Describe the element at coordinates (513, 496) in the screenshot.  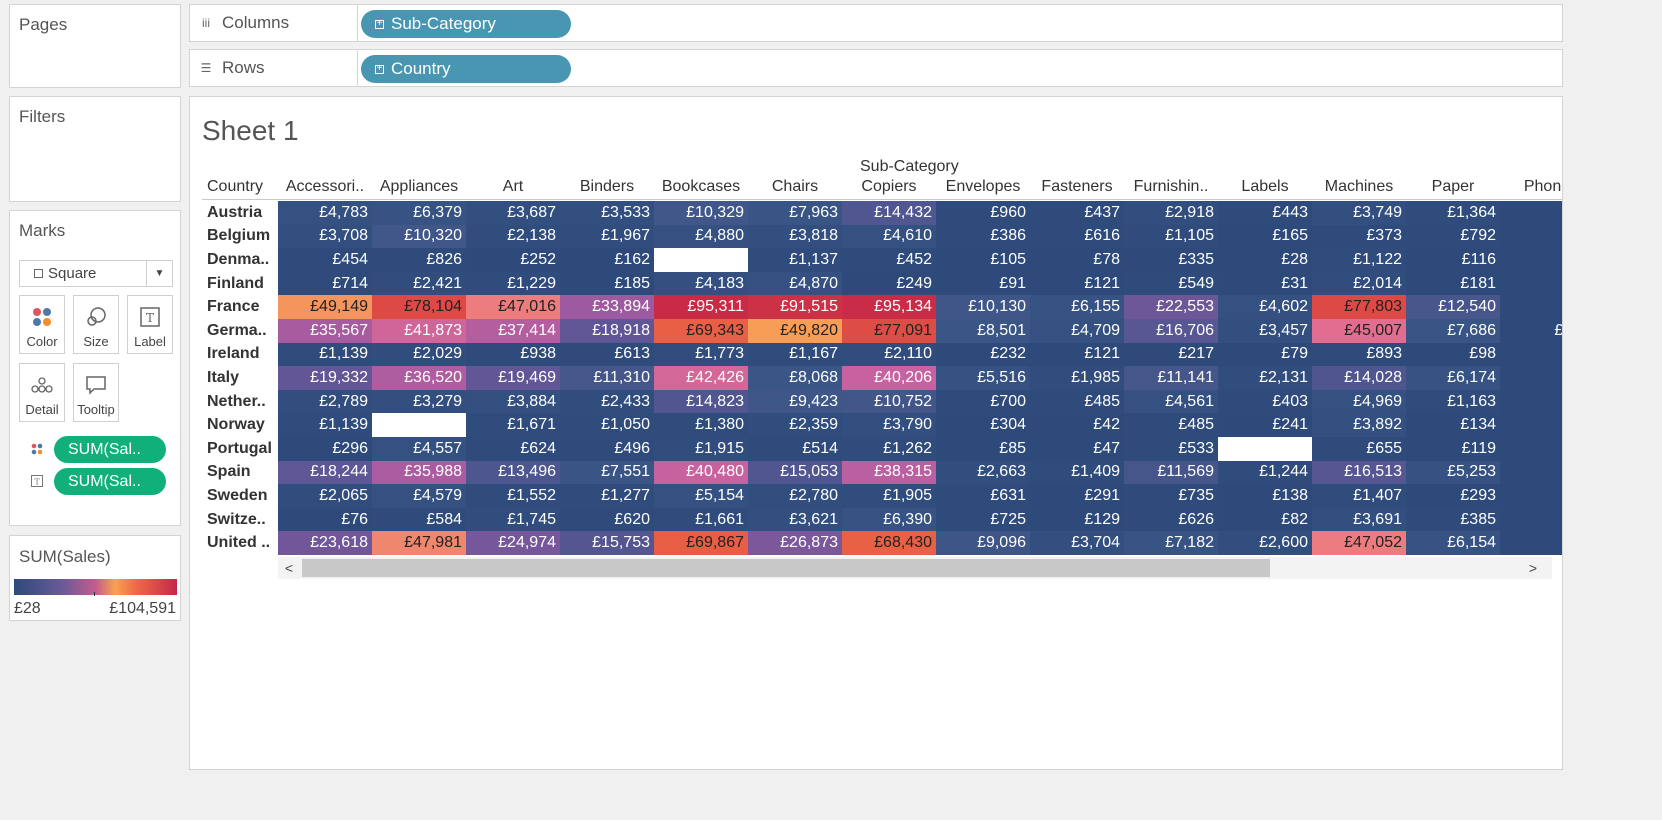
I see `table-cell: £1,552` at that location.